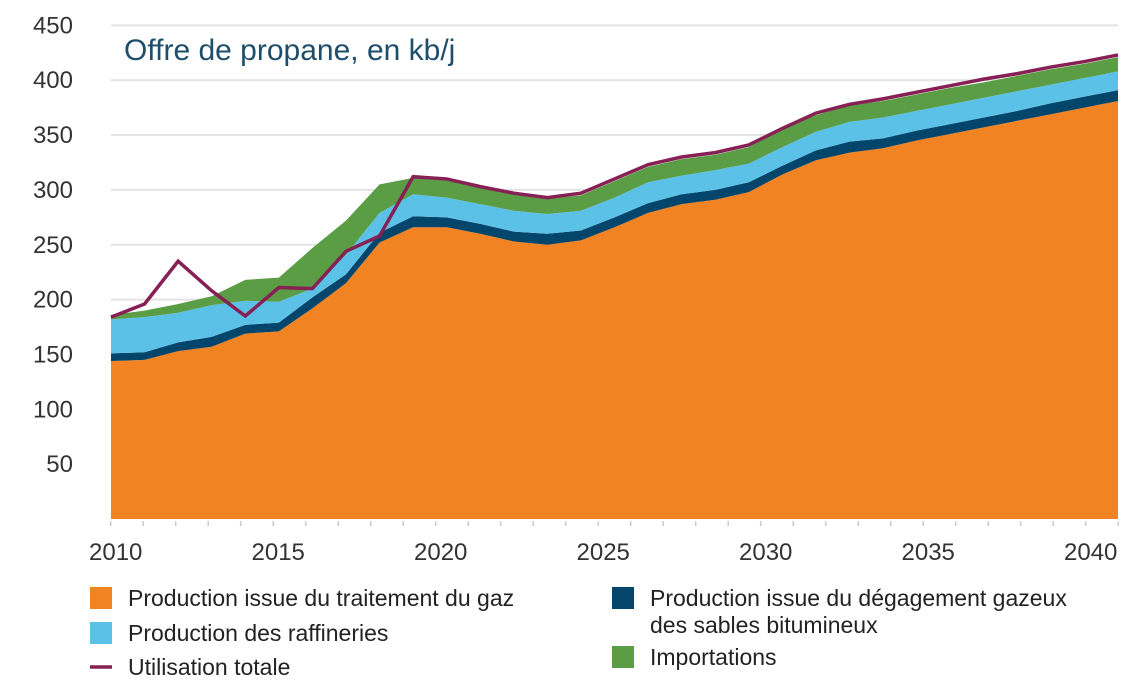  What do you see at coordinates (603, 552) in the screenshot?
I see `x-tick-label: 2025` at bounding box center [603, 552].